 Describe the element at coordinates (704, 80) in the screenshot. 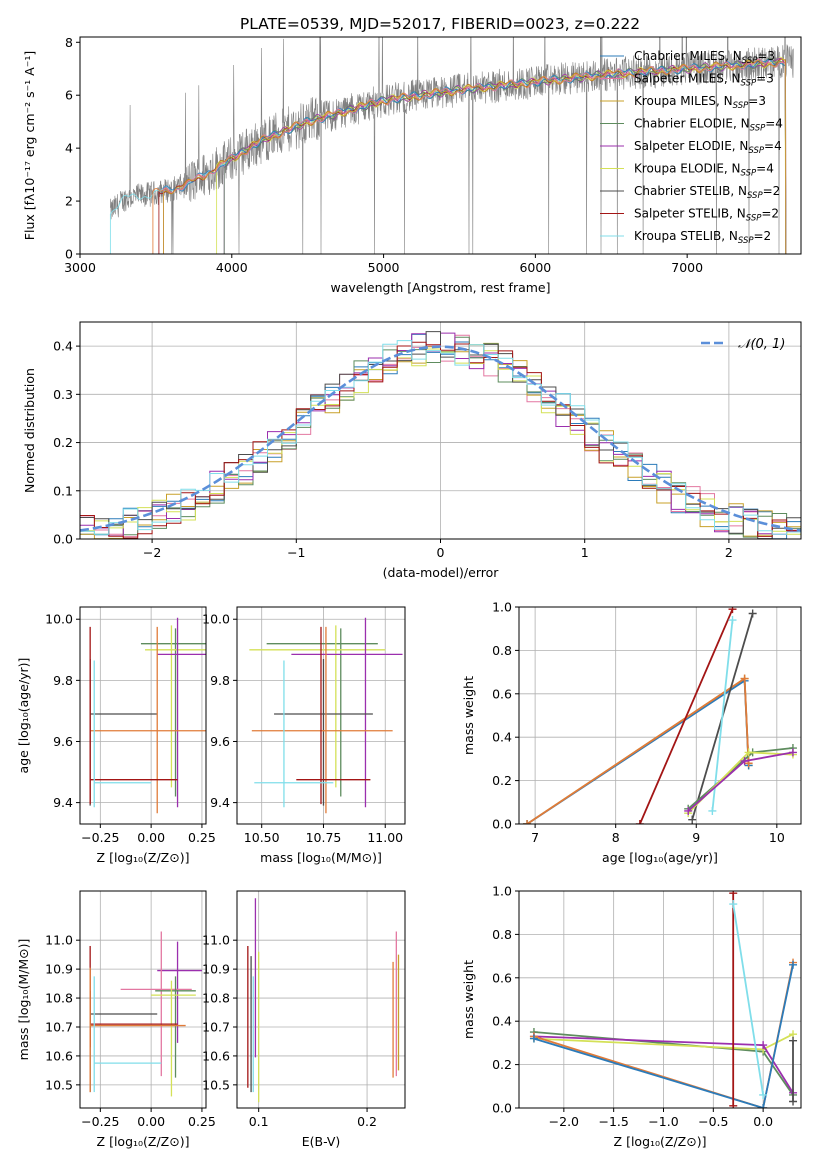

I see `legend-label: Salpeter MILES, NSSP=3` at that location.